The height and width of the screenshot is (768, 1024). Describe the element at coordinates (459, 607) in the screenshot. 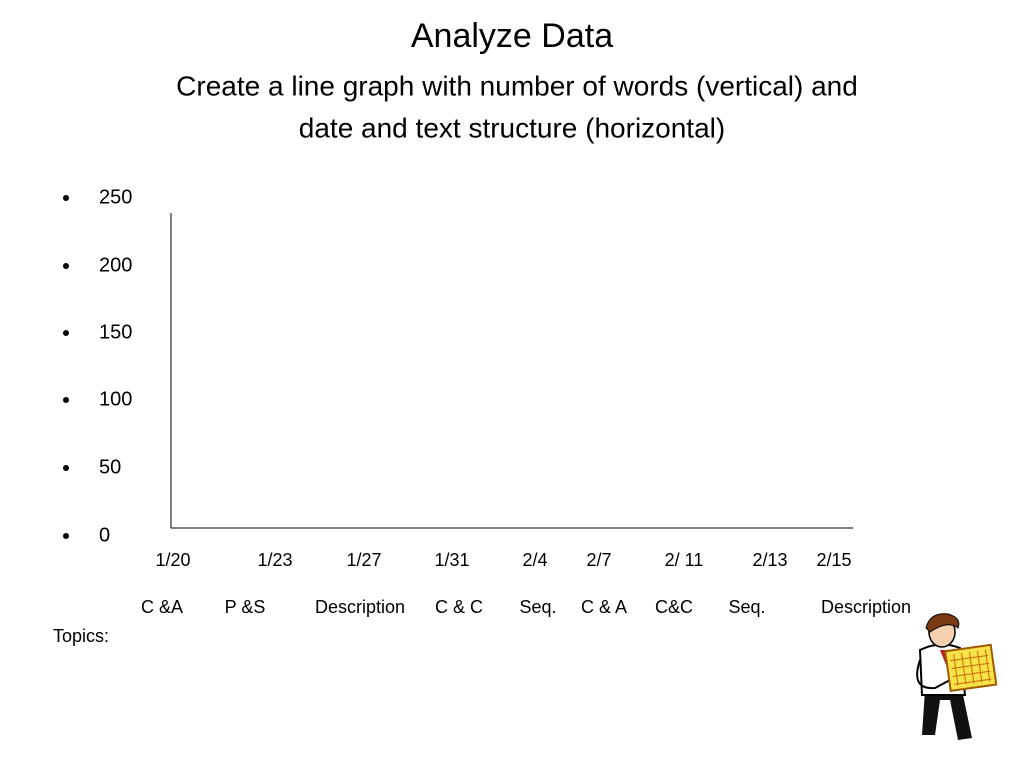

I see `topic-label: C & C` at that location.